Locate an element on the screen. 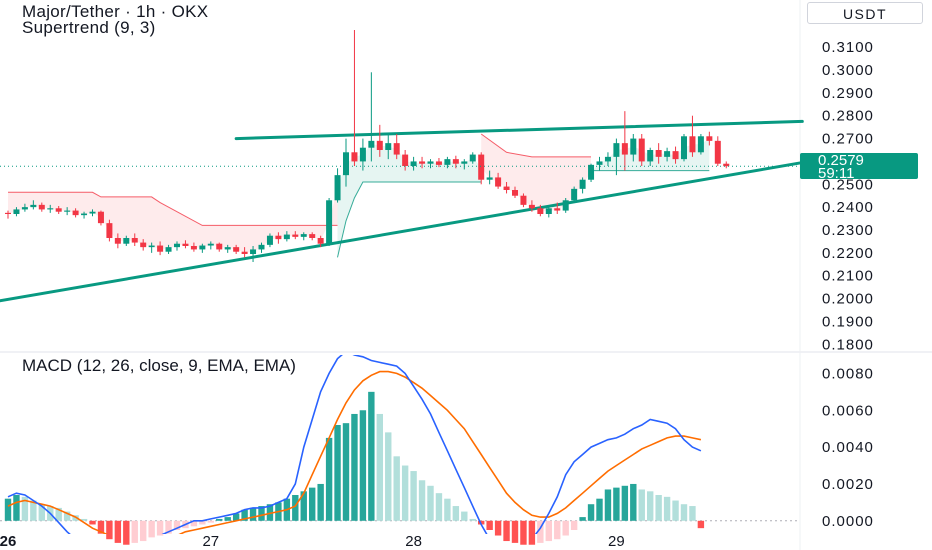 This screenshot has width=932, height=550. macd-axis-tick: 0.0000 is located at coordinates (848, 521).